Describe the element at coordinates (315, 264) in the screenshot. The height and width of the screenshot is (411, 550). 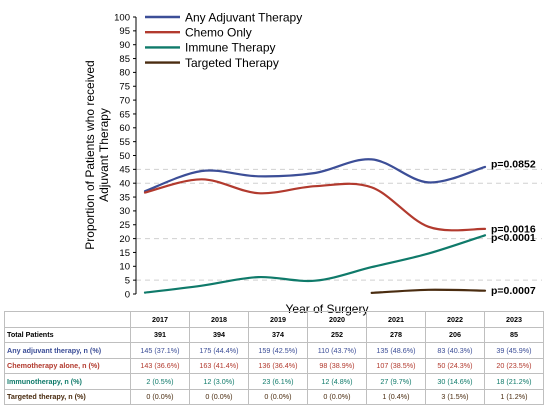
I see `series-line-immune-therapy` at that location.